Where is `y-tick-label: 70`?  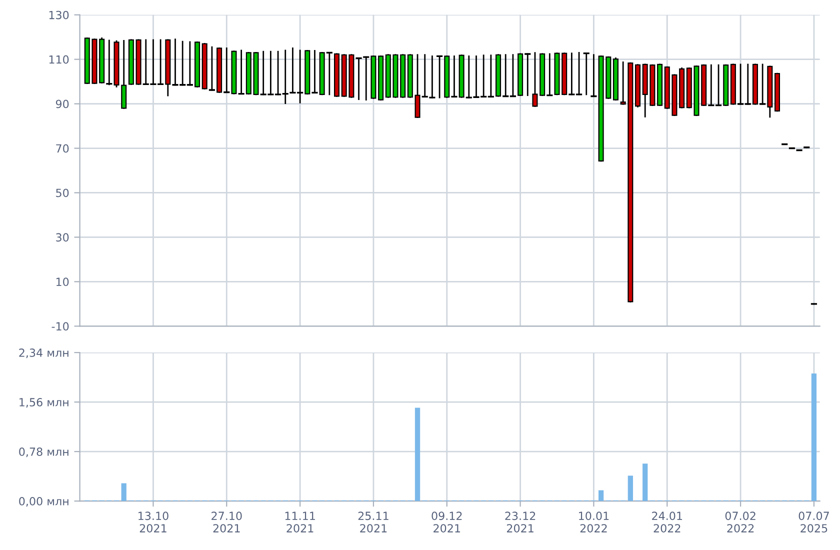
y-tick-label: 70 is located at coordinates (62, 148).